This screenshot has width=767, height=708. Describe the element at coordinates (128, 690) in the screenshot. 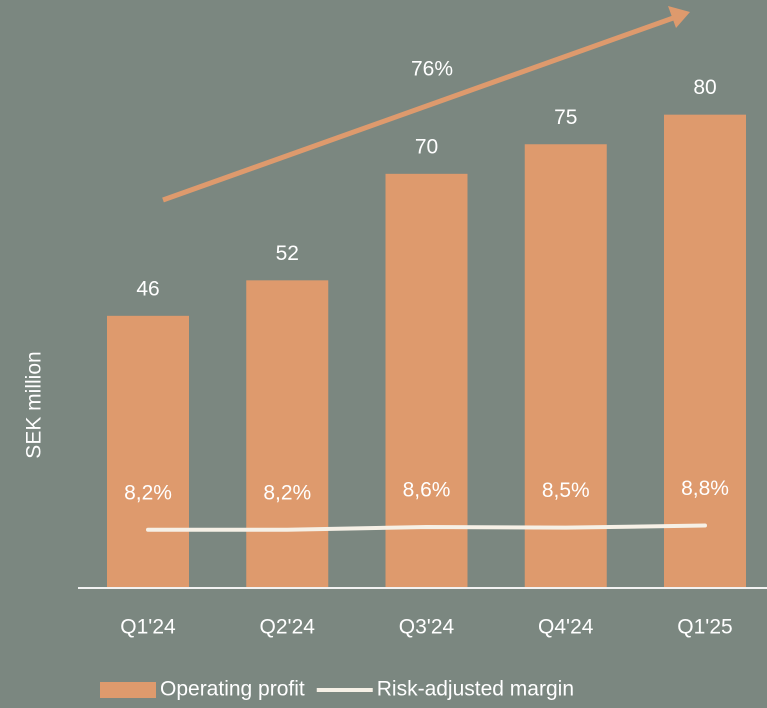

I see `legend-swatch` at that location.